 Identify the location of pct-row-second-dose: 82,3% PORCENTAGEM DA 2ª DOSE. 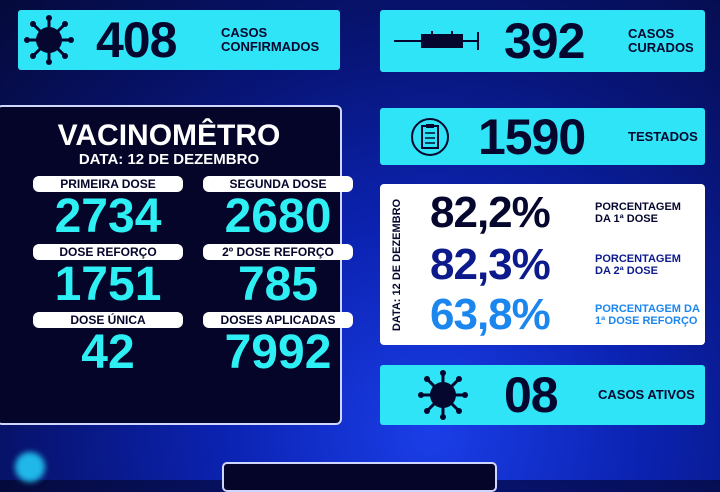
(555, 265).